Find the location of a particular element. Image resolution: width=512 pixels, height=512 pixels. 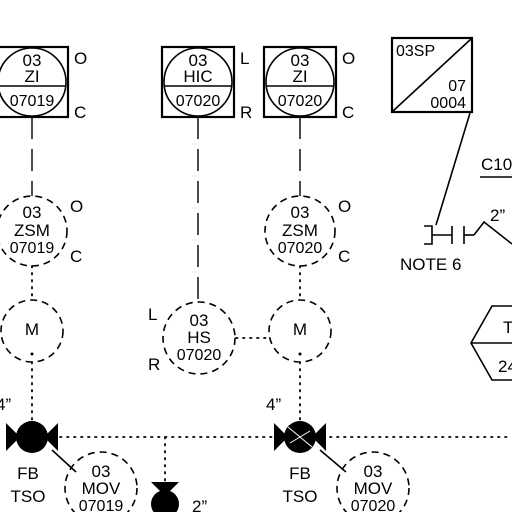

valve-small-top is located at coordinates (165, 489).